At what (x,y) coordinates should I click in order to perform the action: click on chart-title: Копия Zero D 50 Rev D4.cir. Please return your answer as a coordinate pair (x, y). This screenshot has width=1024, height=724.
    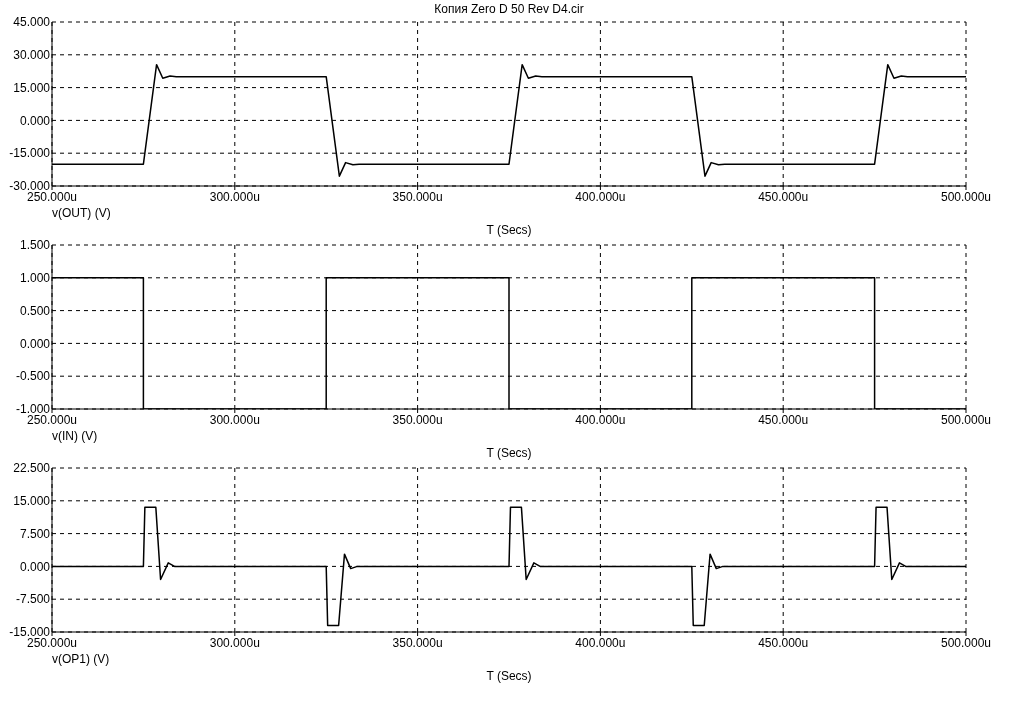
    Looking at the image, I should click on (509, 9).